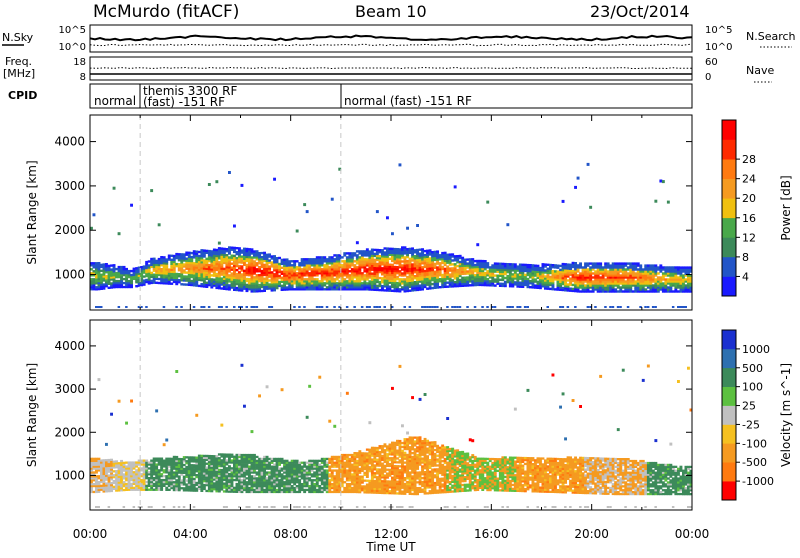 This screenshot has width=800, height=558. What do you see at coordinates (391, 38) in the screenshot?
I see `nsky-series` at bounding box center [391, 38].